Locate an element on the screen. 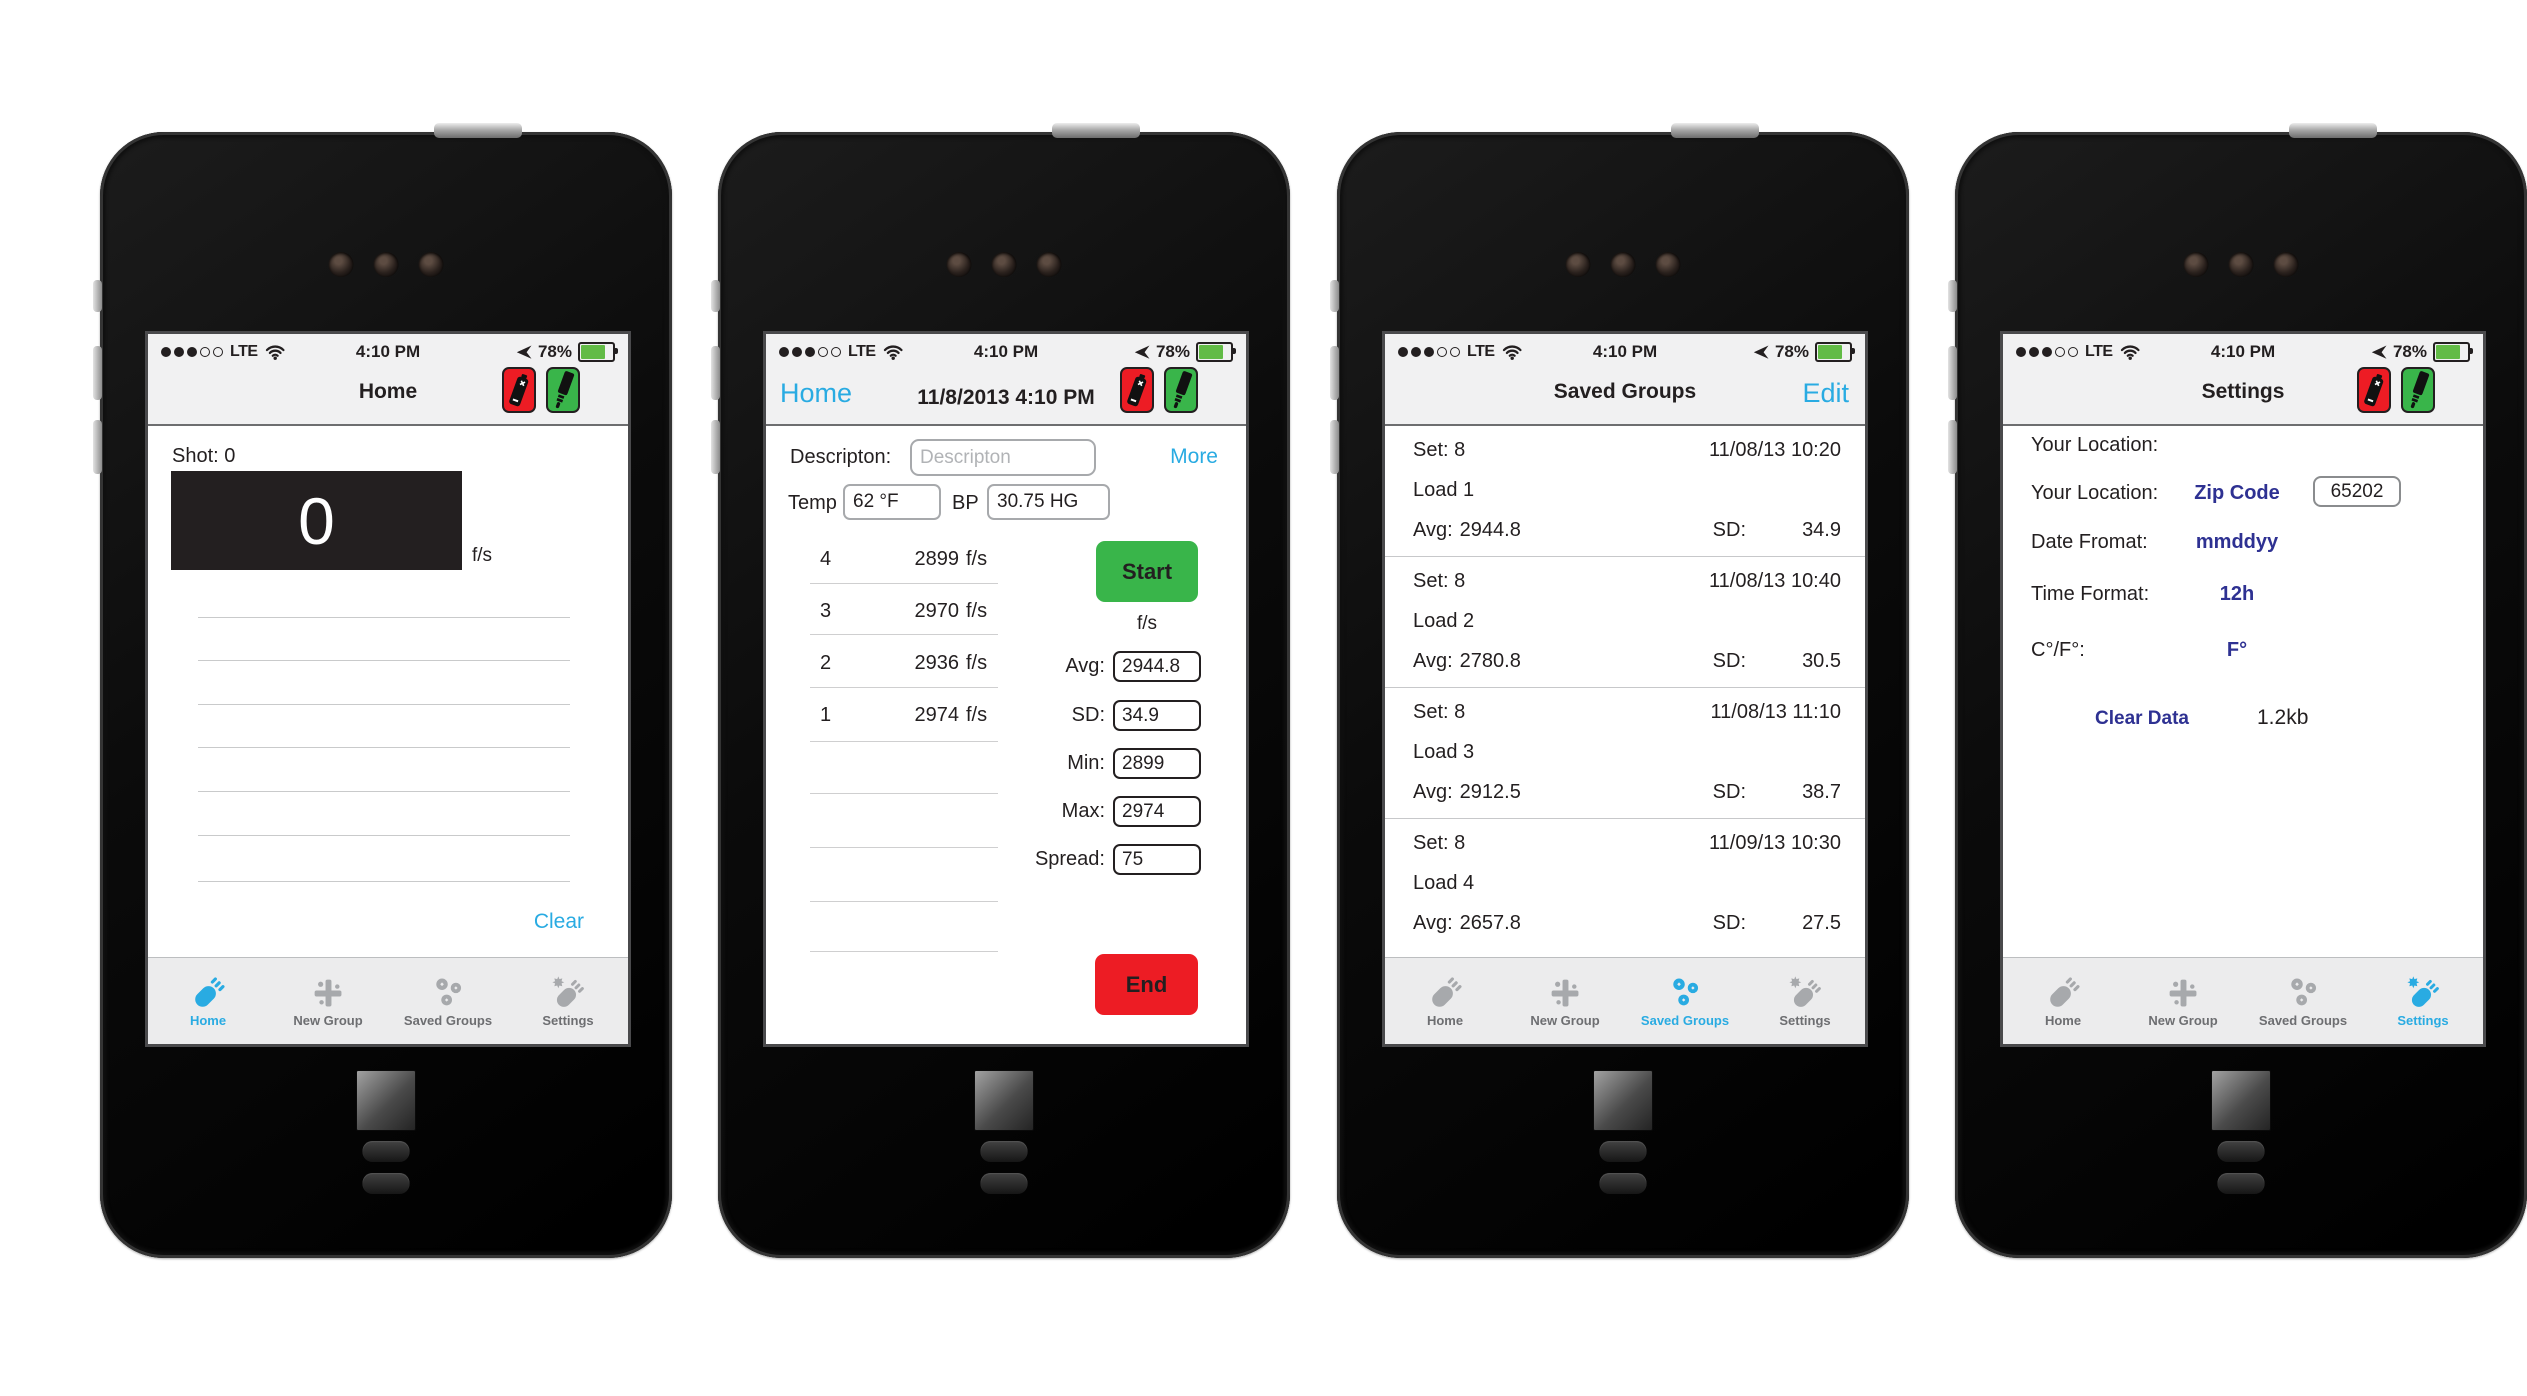 This screenshot has height=1396, width=2527. avg-field is located at coordinates (1157, 666).